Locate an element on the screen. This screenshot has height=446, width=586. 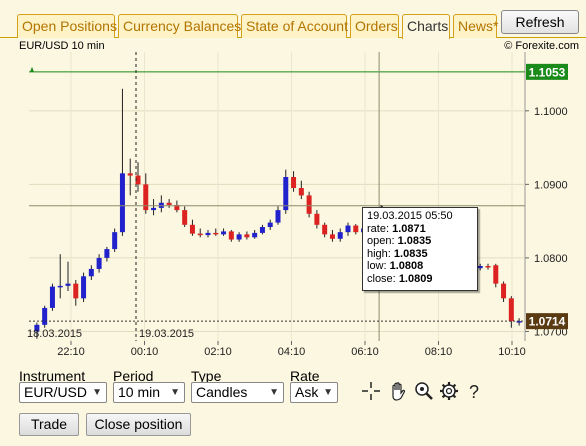
y-tick-label: 1.1000 is located at coordinates (551, 112).